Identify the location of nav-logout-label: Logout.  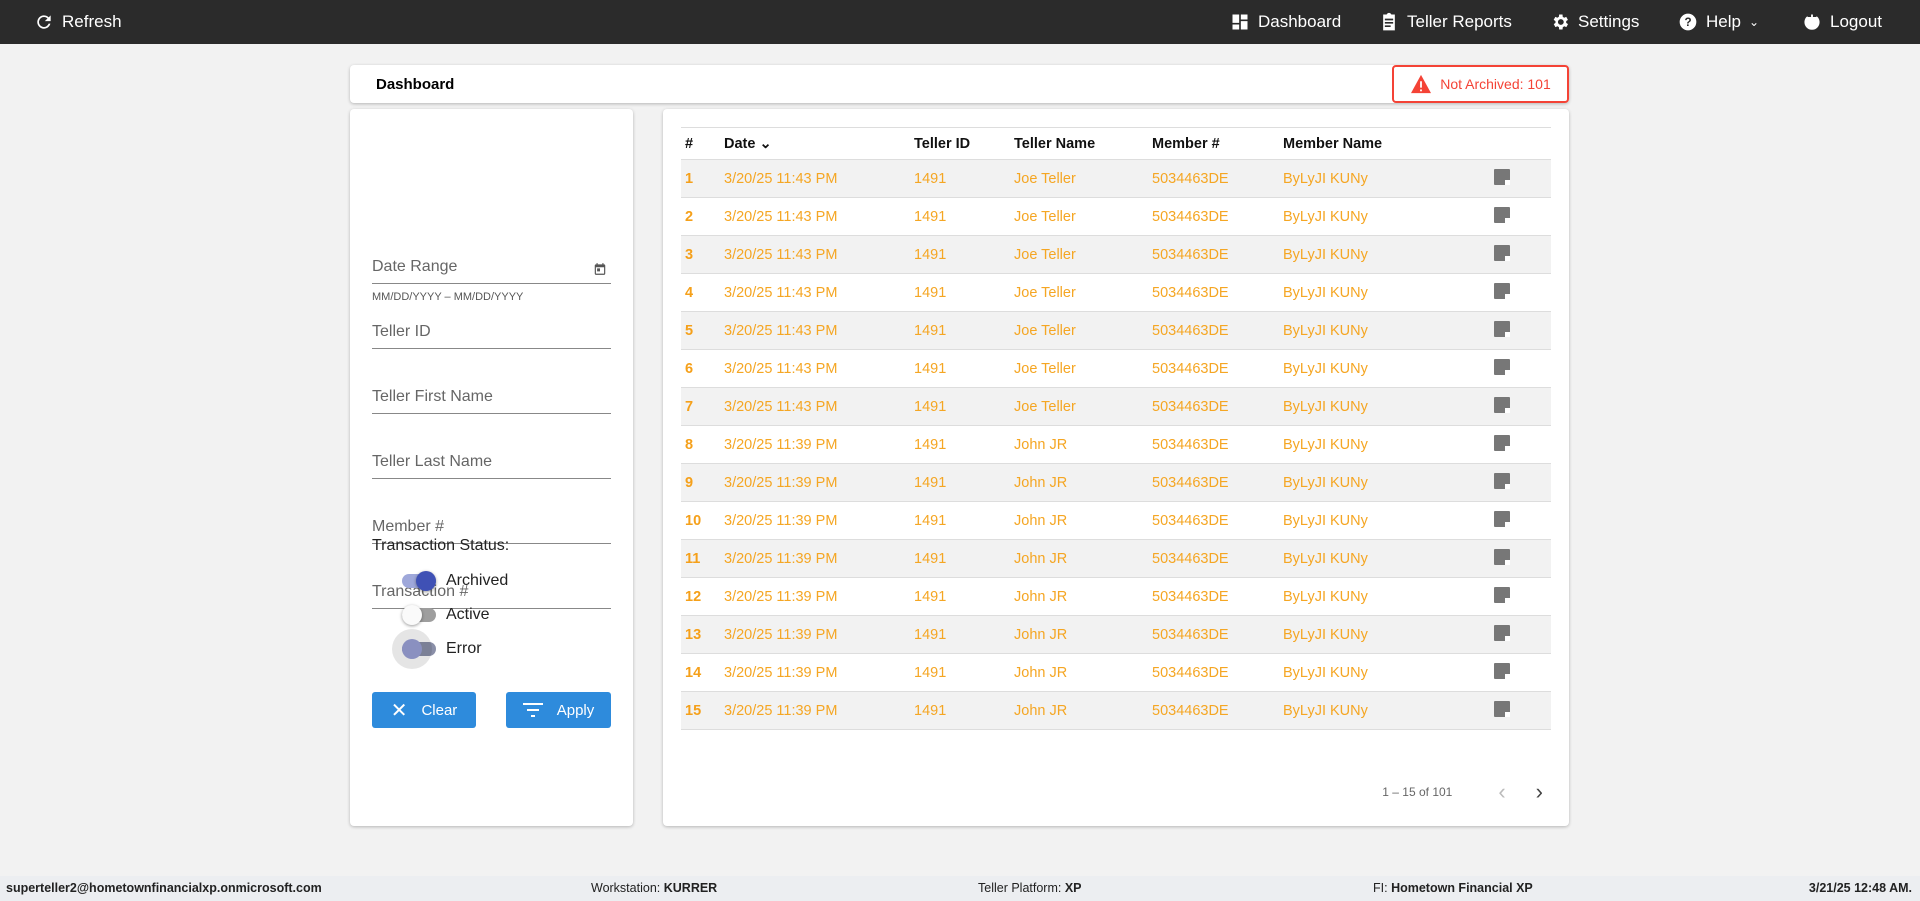
(1856, 21).